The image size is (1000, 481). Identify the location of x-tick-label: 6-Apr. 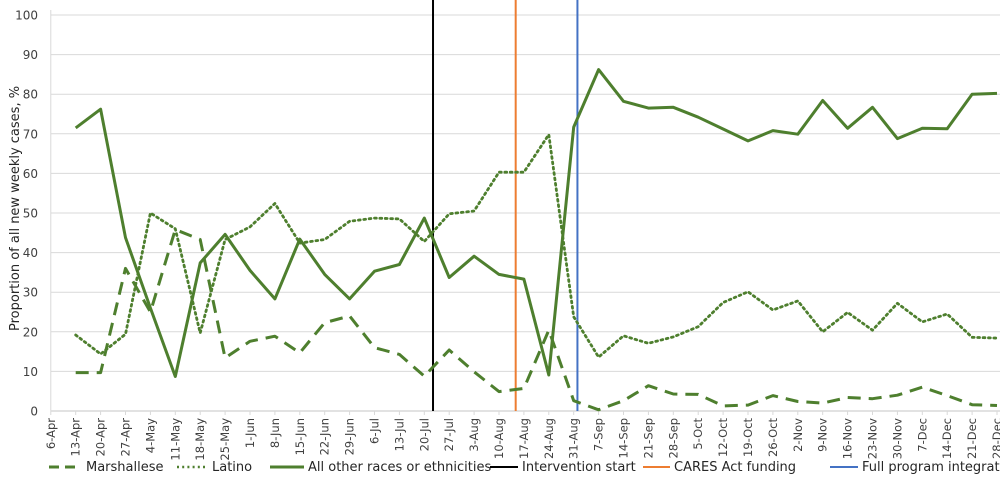
(51, 433).